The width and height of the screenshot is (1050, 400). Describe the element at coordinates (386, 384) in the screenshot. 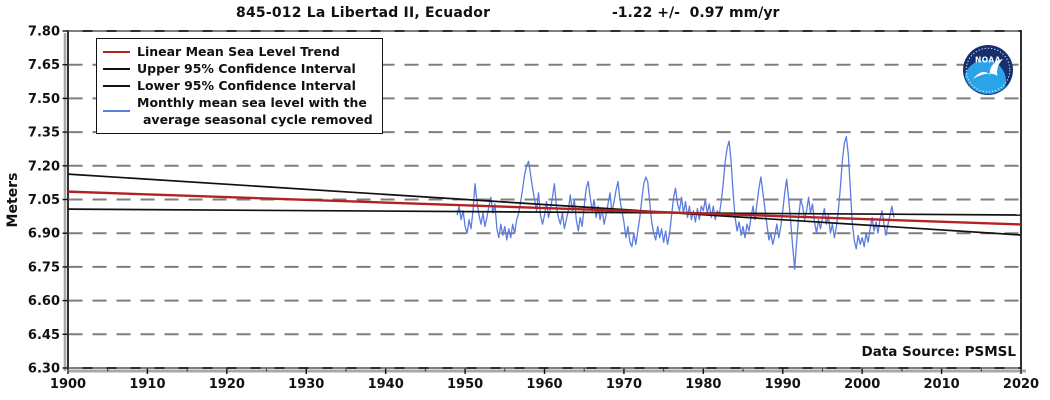

I see `x-tick-label: 1940` at that location.